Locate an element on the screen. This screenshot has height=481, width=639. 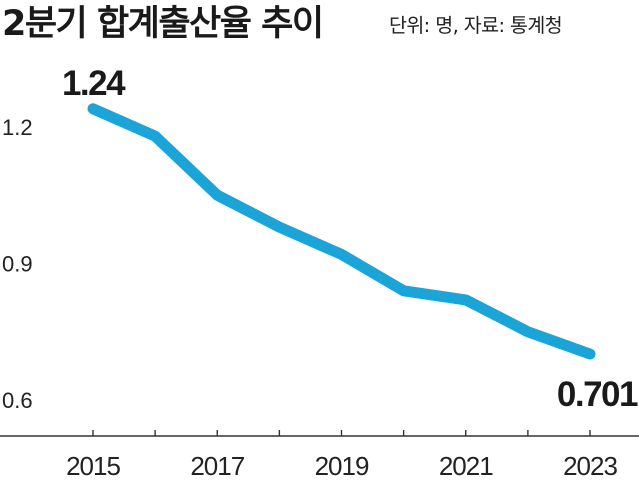
y-tick-label: 0.9 is located at coordinates (17, 264).